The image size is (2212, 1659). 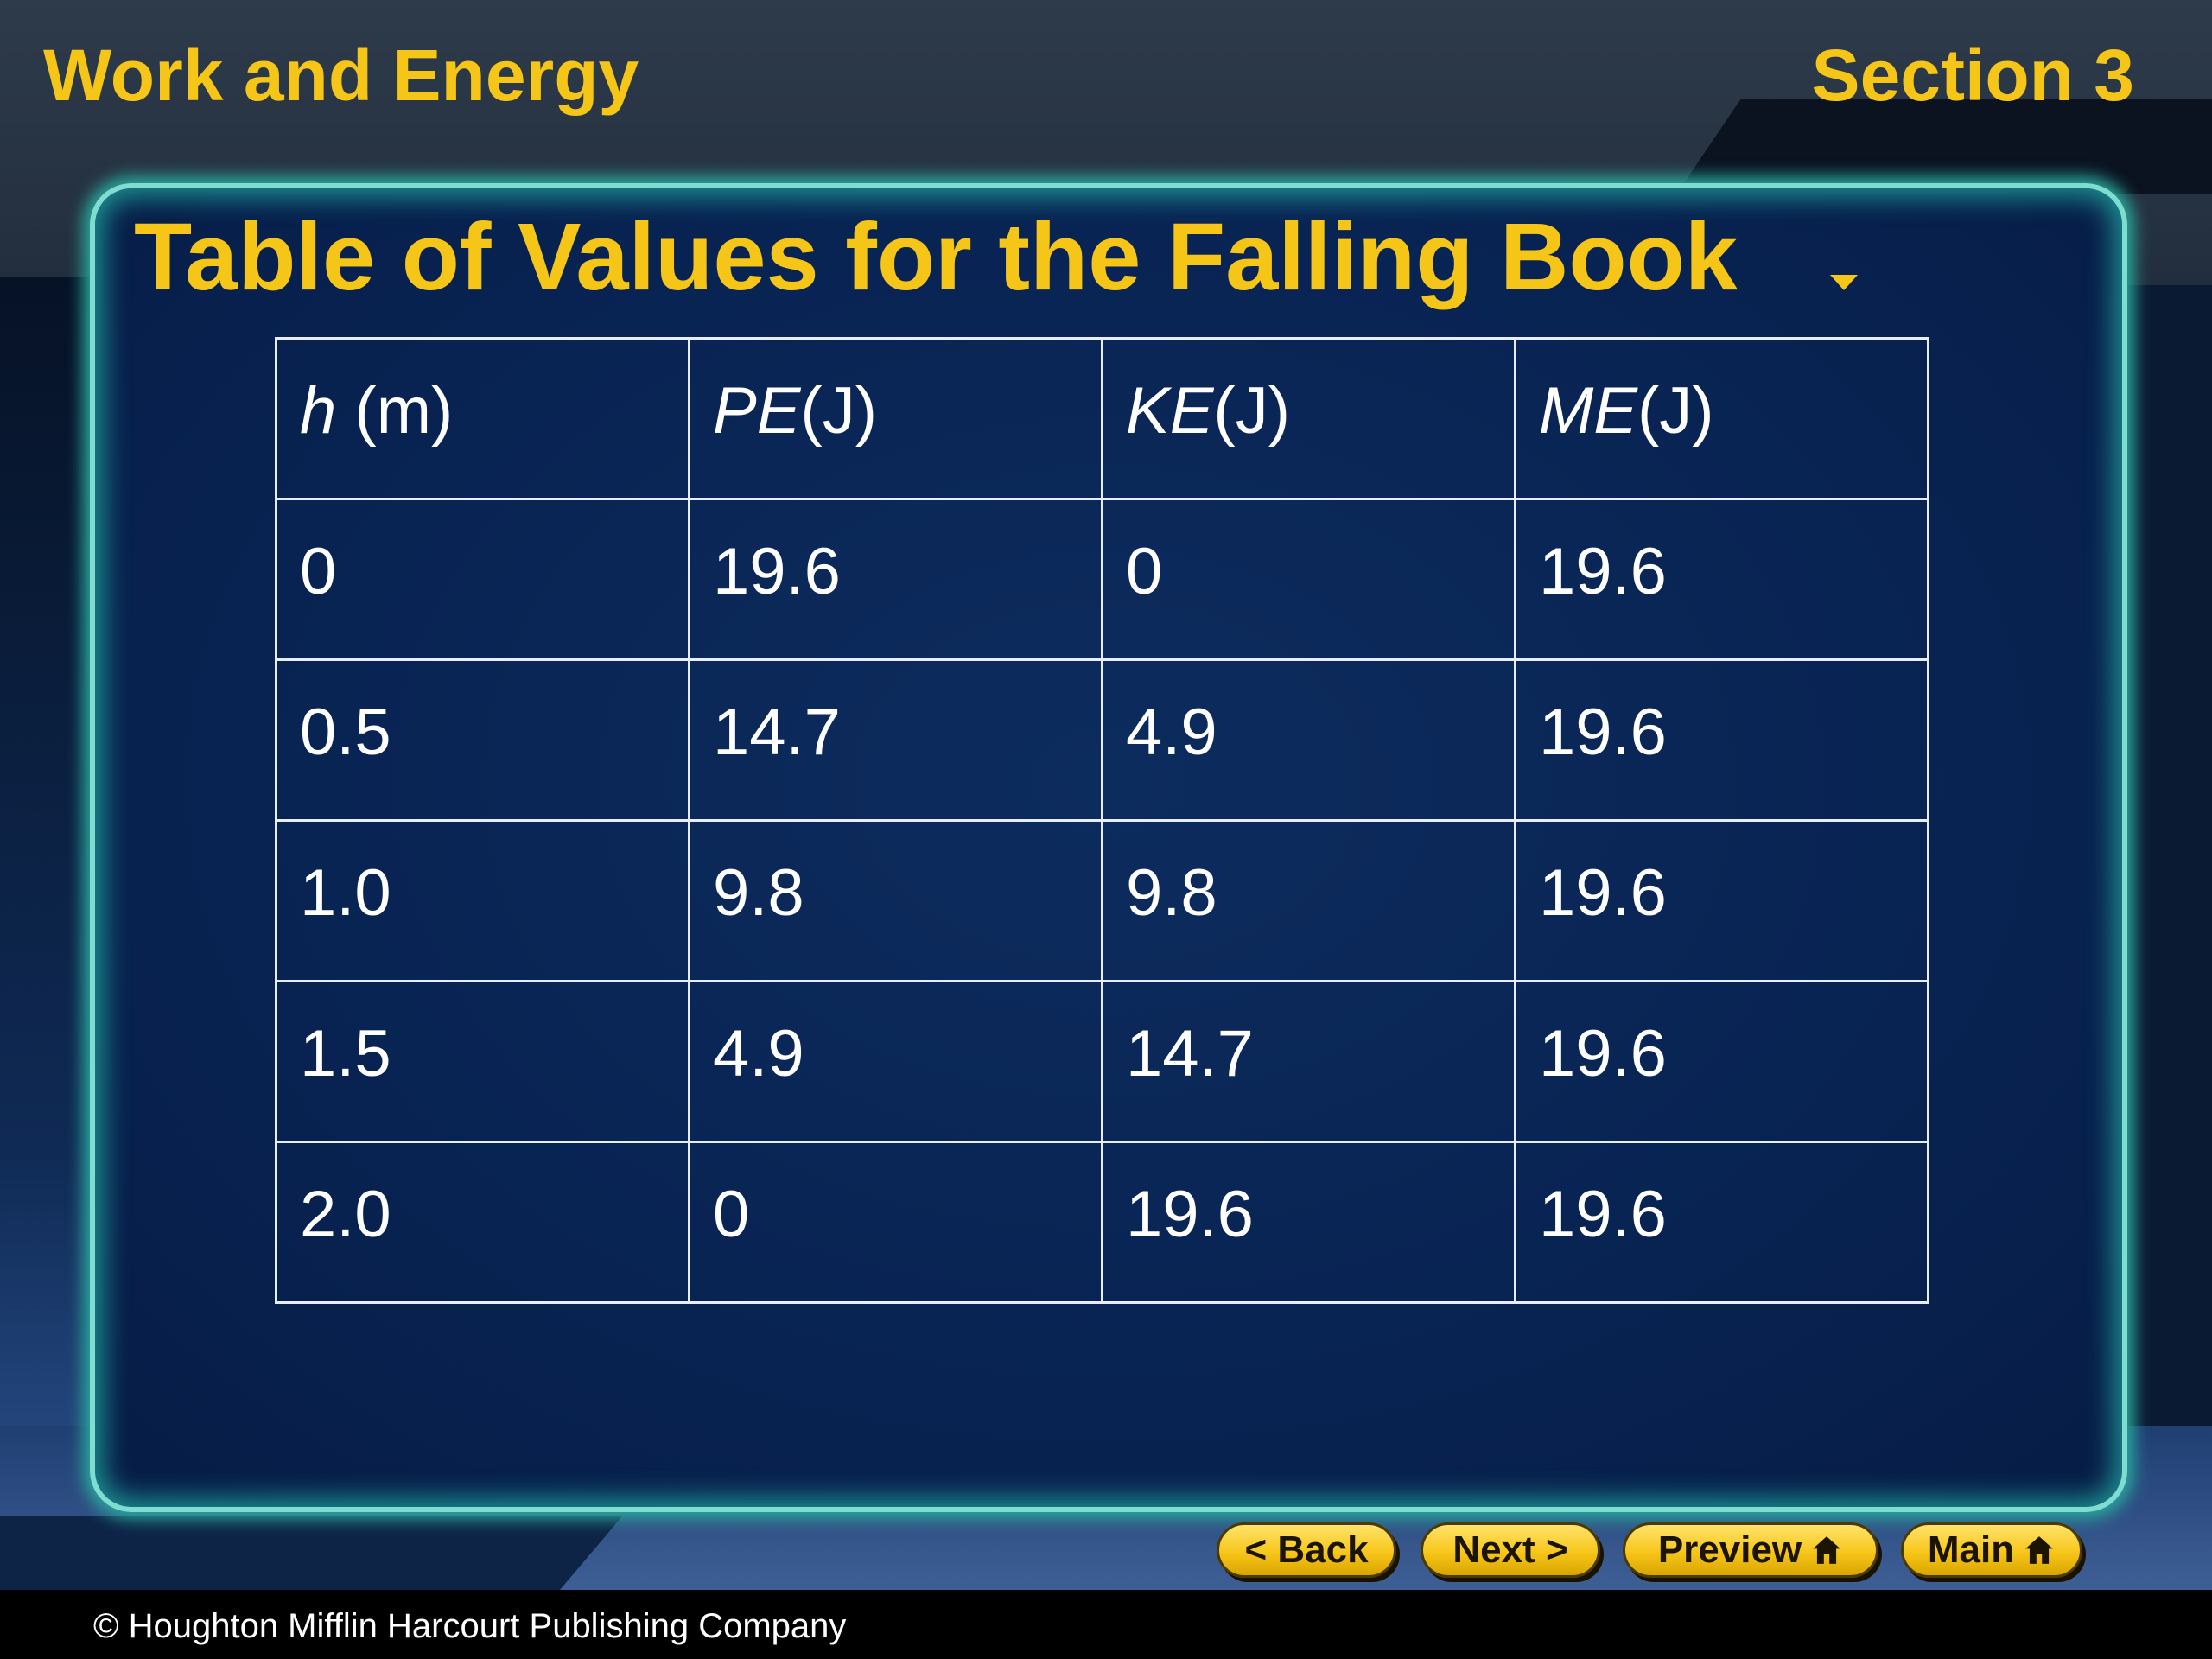 What do you see at coordinates (1944, 146) in the screenshot?
I see `header-accent` at bounding box center [1944, 146].